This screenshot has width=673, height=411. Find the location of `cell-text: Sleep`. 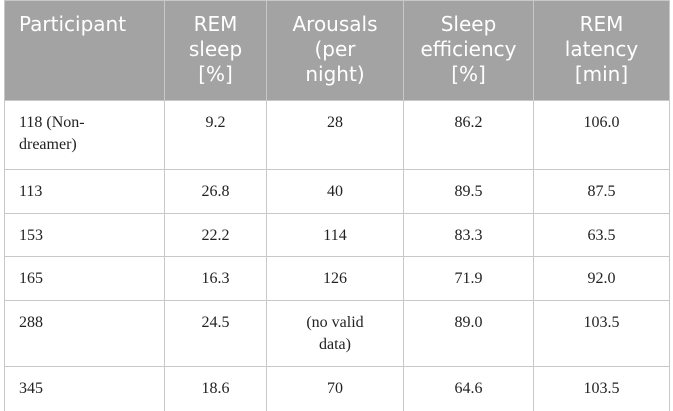

cell-text: Sleep is located at coordinates (468, 24).